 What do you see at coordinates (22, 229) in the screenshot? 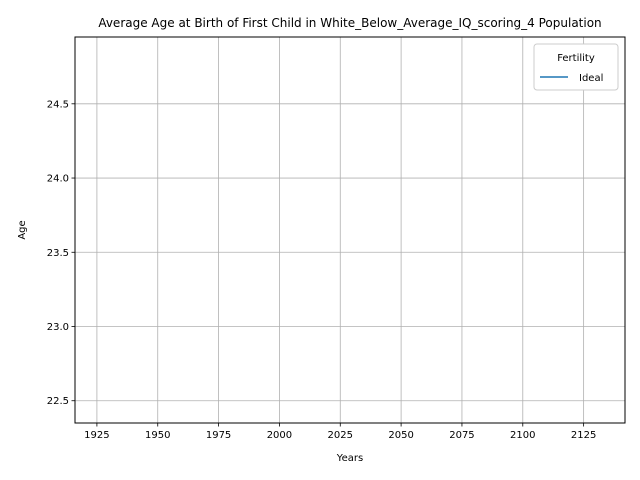
I see `y-axis-label: Age` at bounding box center [22, 229].